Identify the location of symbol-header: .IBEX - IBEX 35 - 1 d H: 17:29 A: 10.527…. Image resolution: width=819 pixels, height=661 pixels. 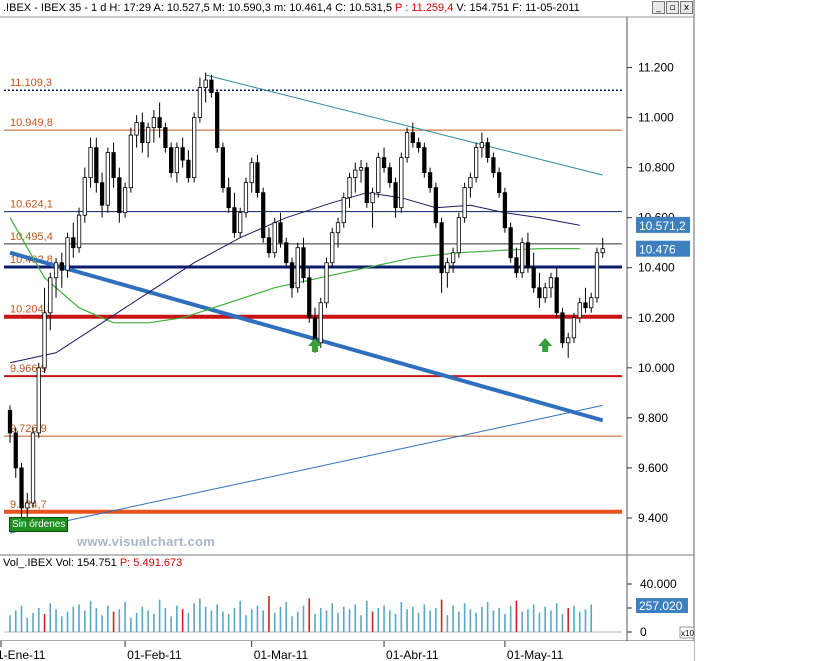
(291, 8).